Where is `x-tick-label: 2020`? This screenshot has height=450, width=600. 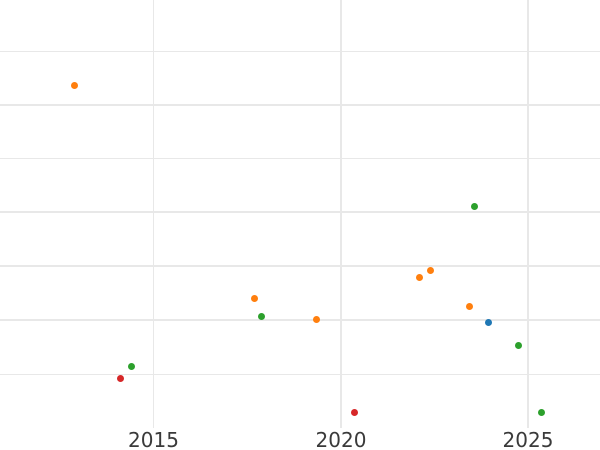
x-tick-label: 2020 is located at coordinates (341, 439).